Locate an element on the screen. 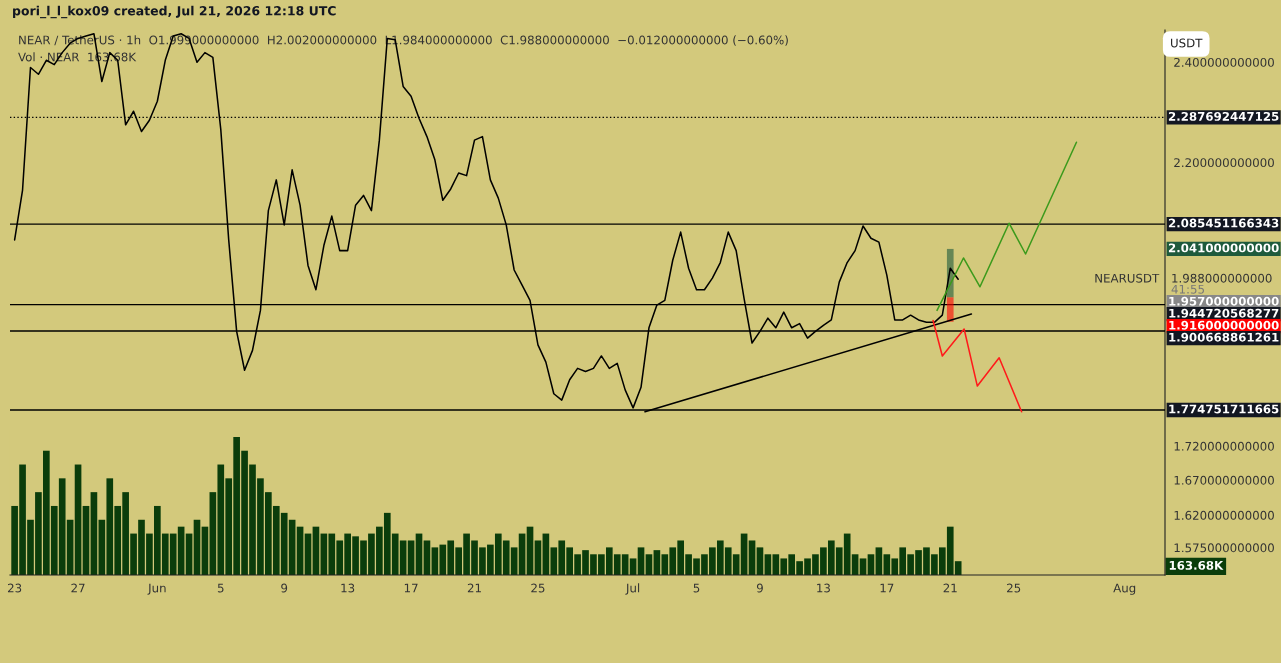  x-tick-label: Jun is located at coordinates (156, 589).